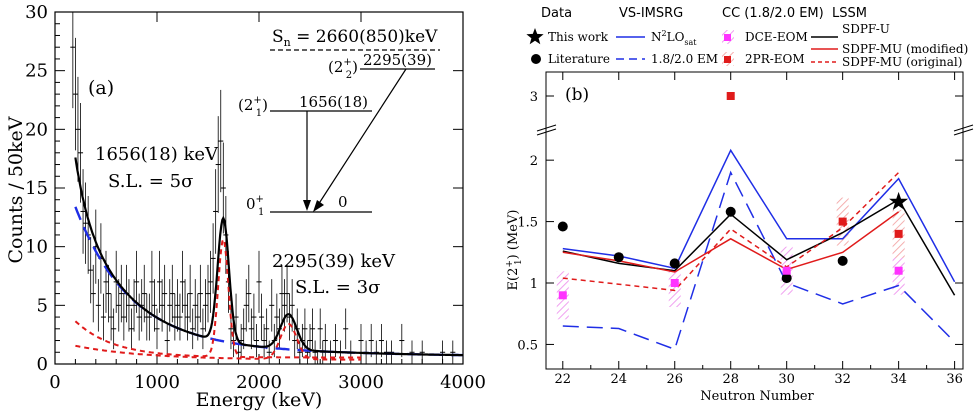  What do you see at coordinates (534, 161) in the screenshot?
I see `y-tick-label: 2` at bounding box center [534, 161].